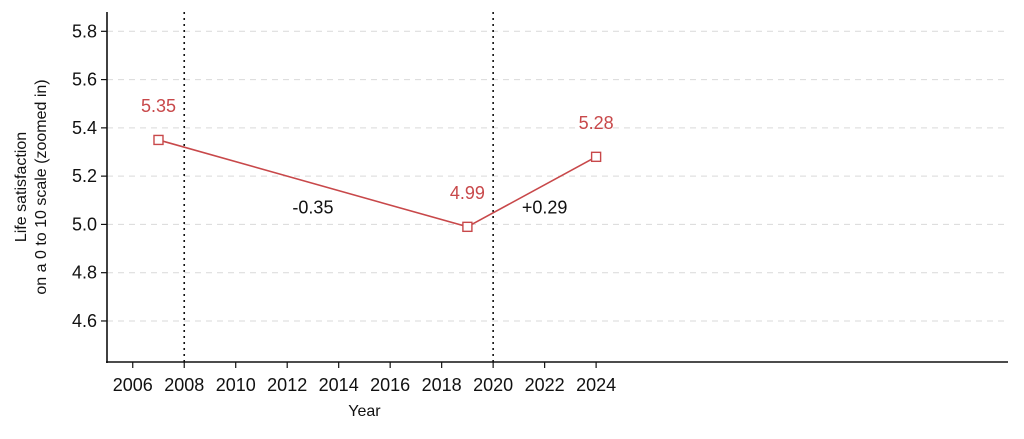 This screenshot has height=439, width=1024. I want to click on x-tick-label: 2010, so click(236, 385).